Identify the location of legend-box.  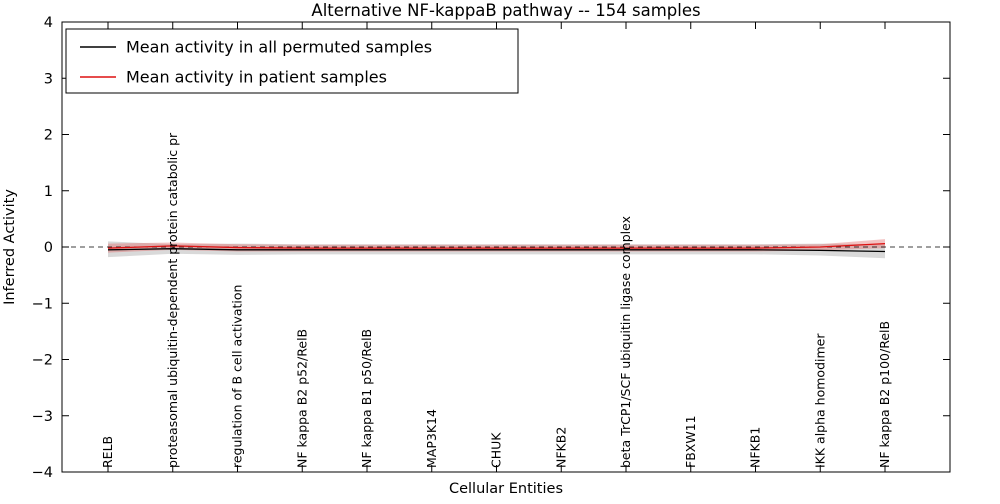
(292, 61).